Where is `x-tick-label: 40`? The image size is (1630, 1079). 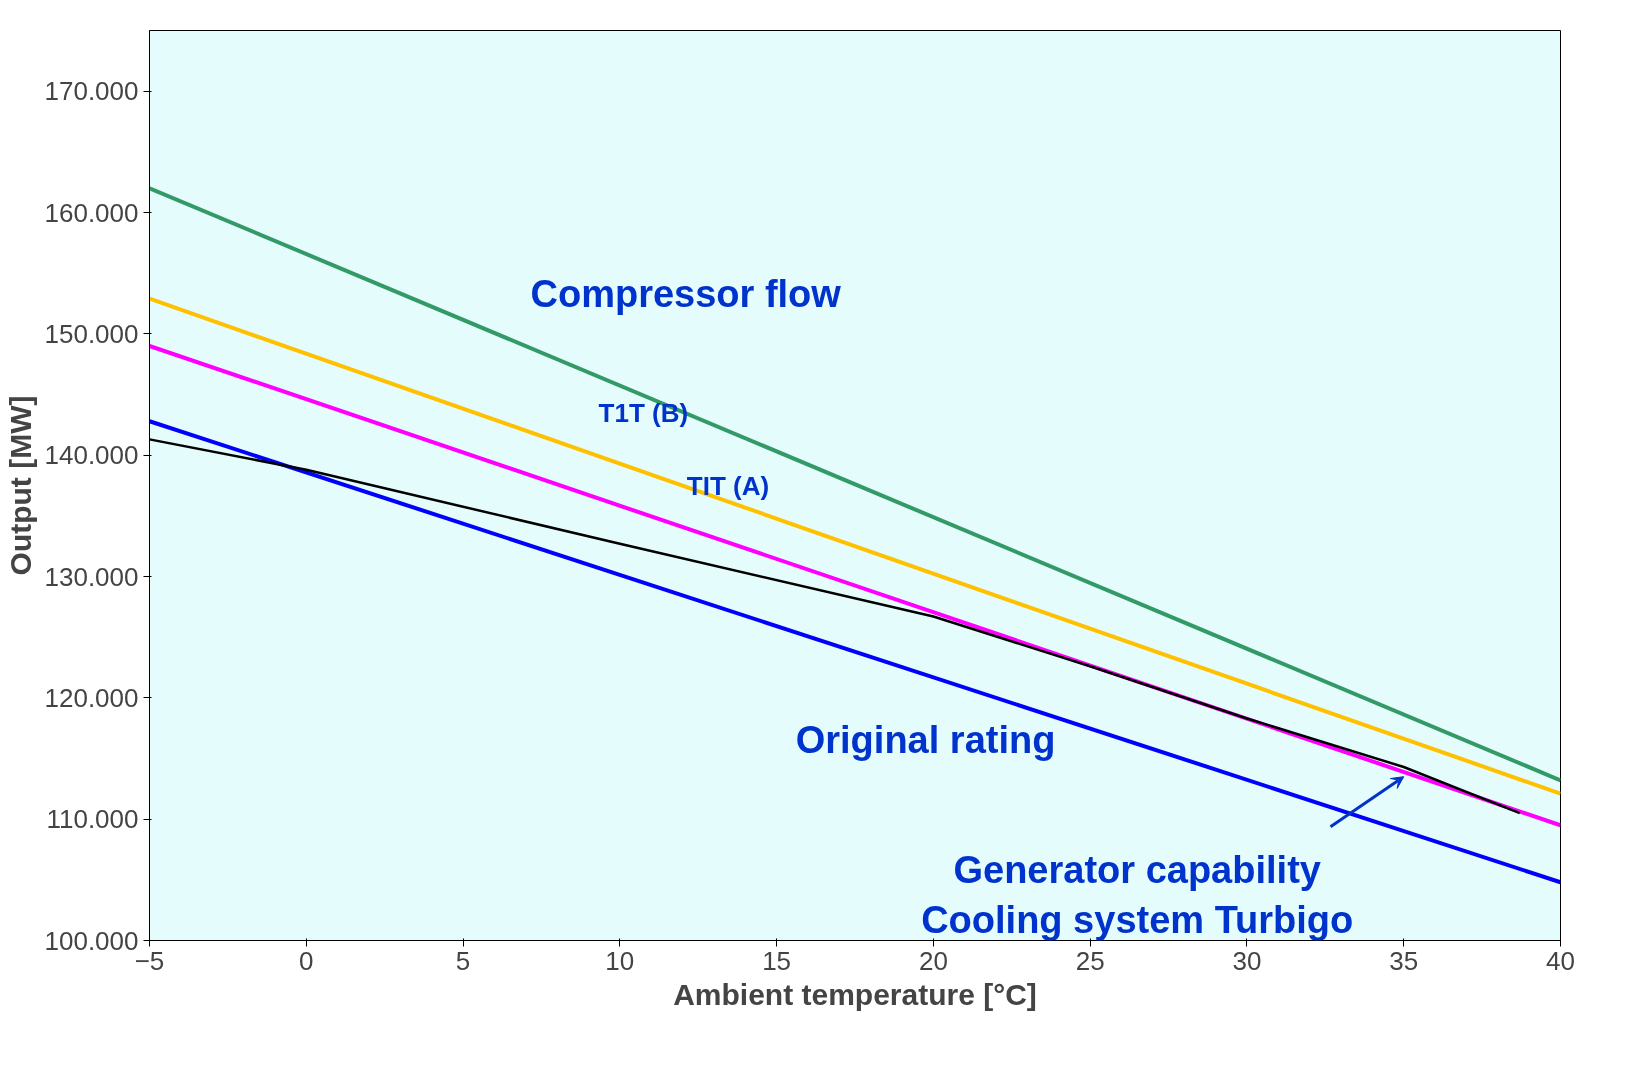 x-tick-label: 40 is located at coordinates (1560, 960).